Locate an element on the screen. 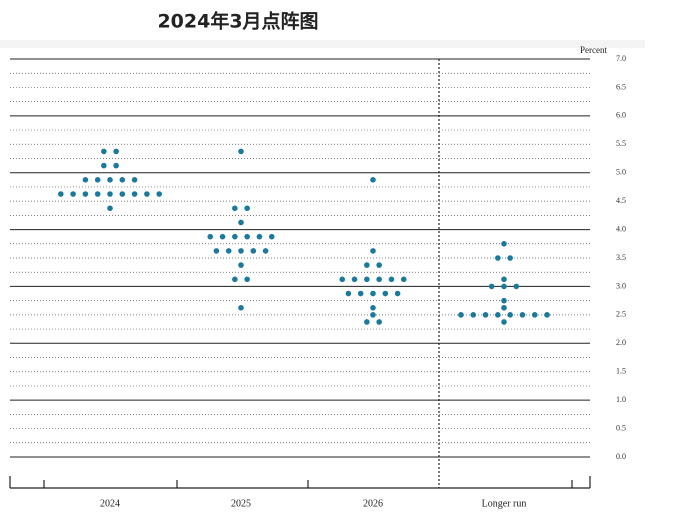  y-tick-label: 0.0 is located at coordinates (621, 456).